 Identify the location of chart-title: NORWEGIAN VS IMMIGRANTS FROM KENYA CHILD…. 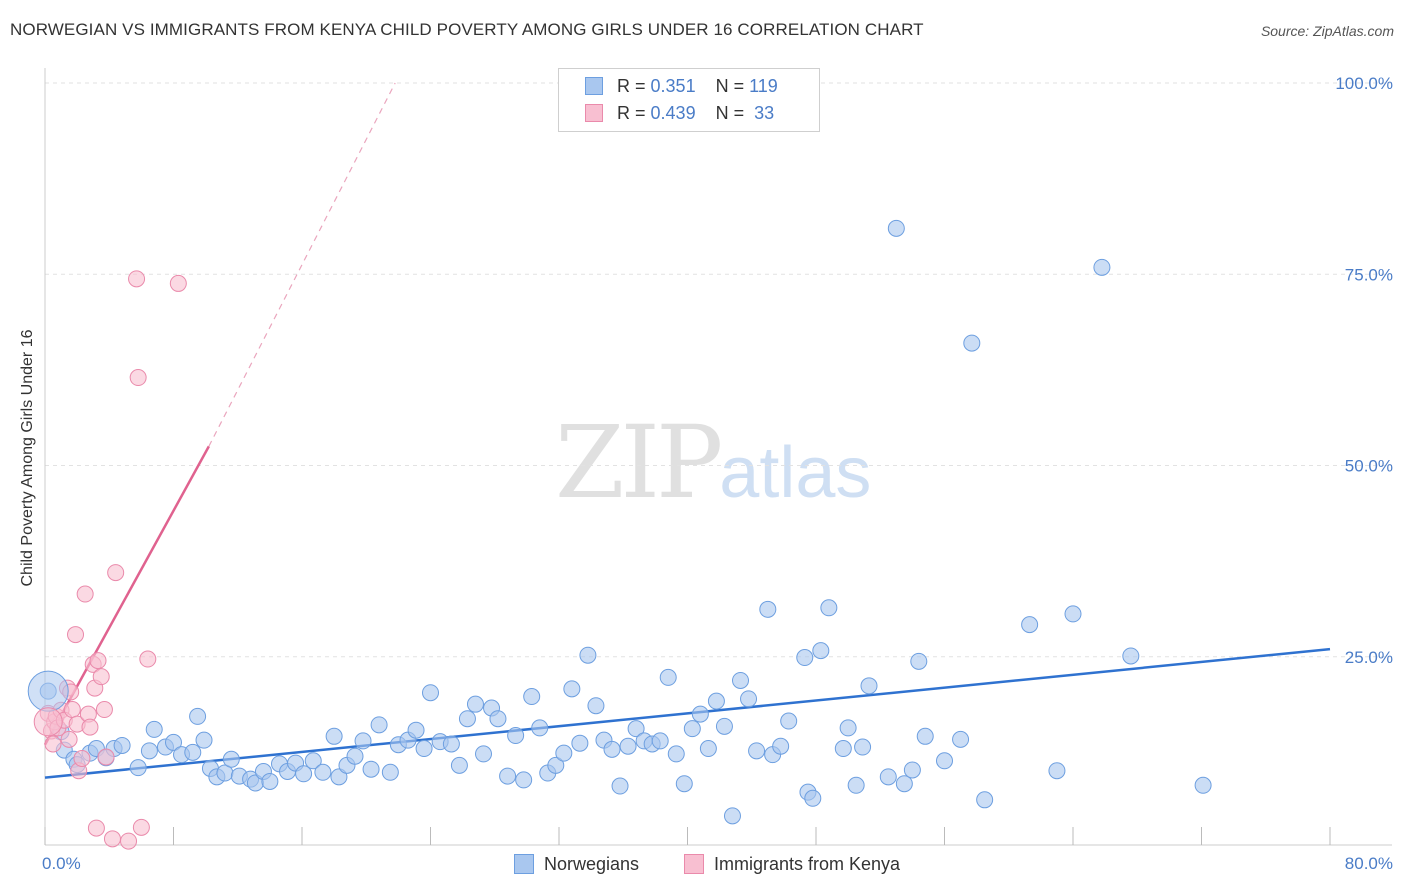
(467, 29).